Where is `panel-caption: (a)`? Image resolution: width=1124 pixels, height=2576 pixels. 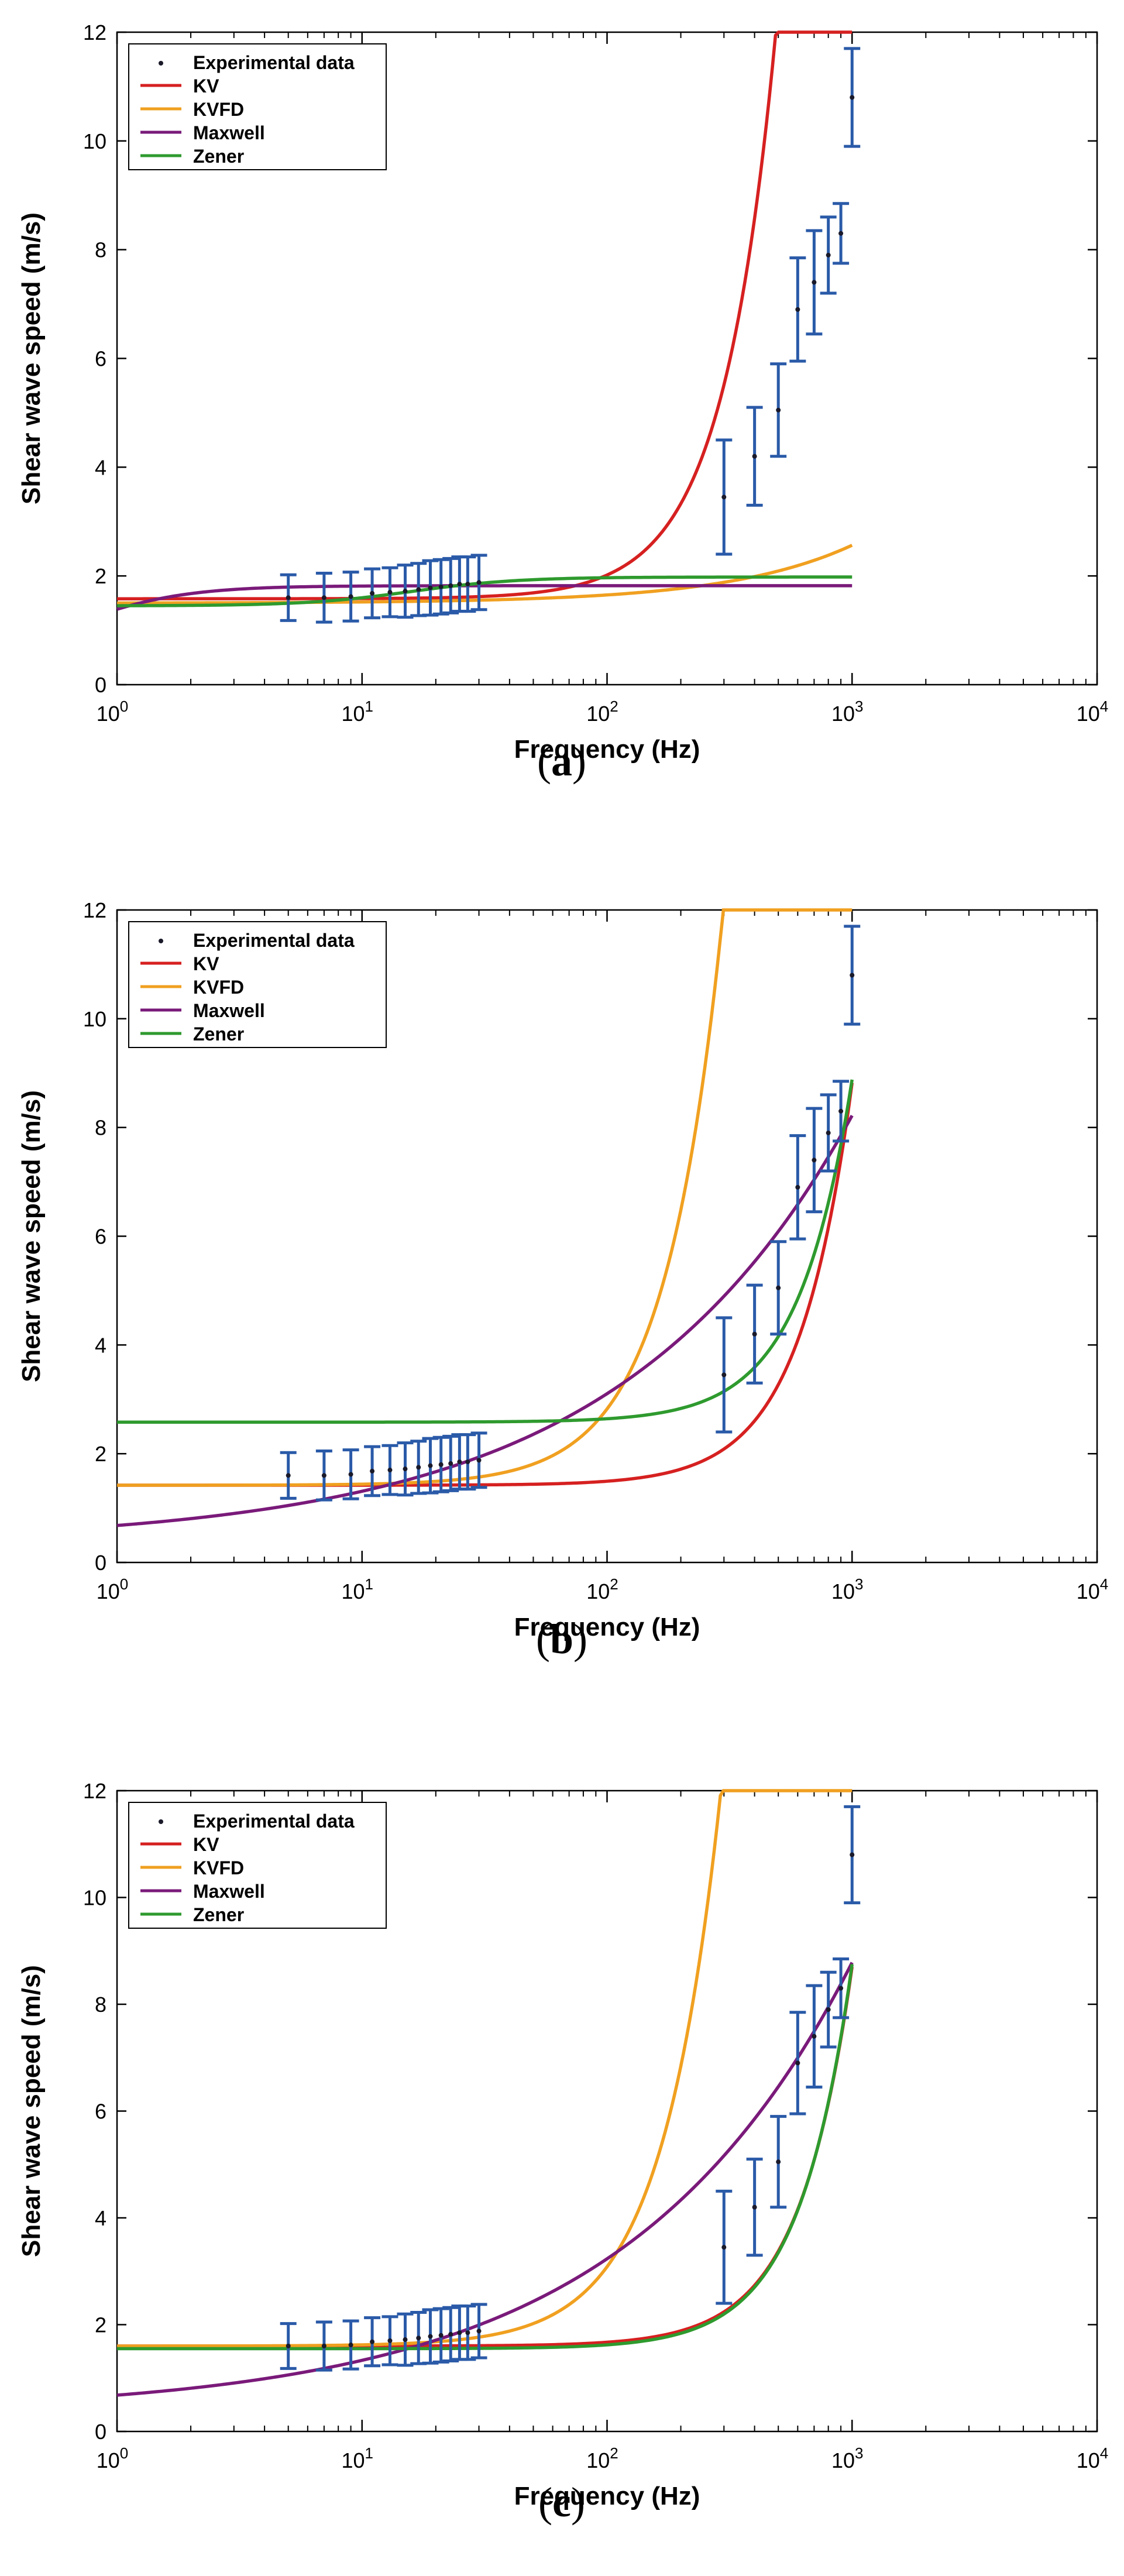
panel-caption: (a) is located at coordinates (562, 761).